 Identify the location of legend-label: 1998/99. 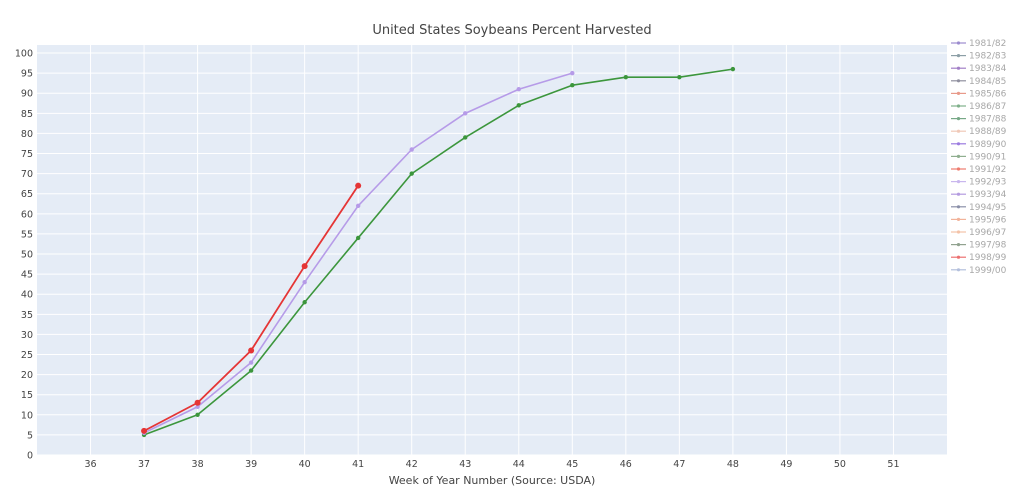
(988, 258).